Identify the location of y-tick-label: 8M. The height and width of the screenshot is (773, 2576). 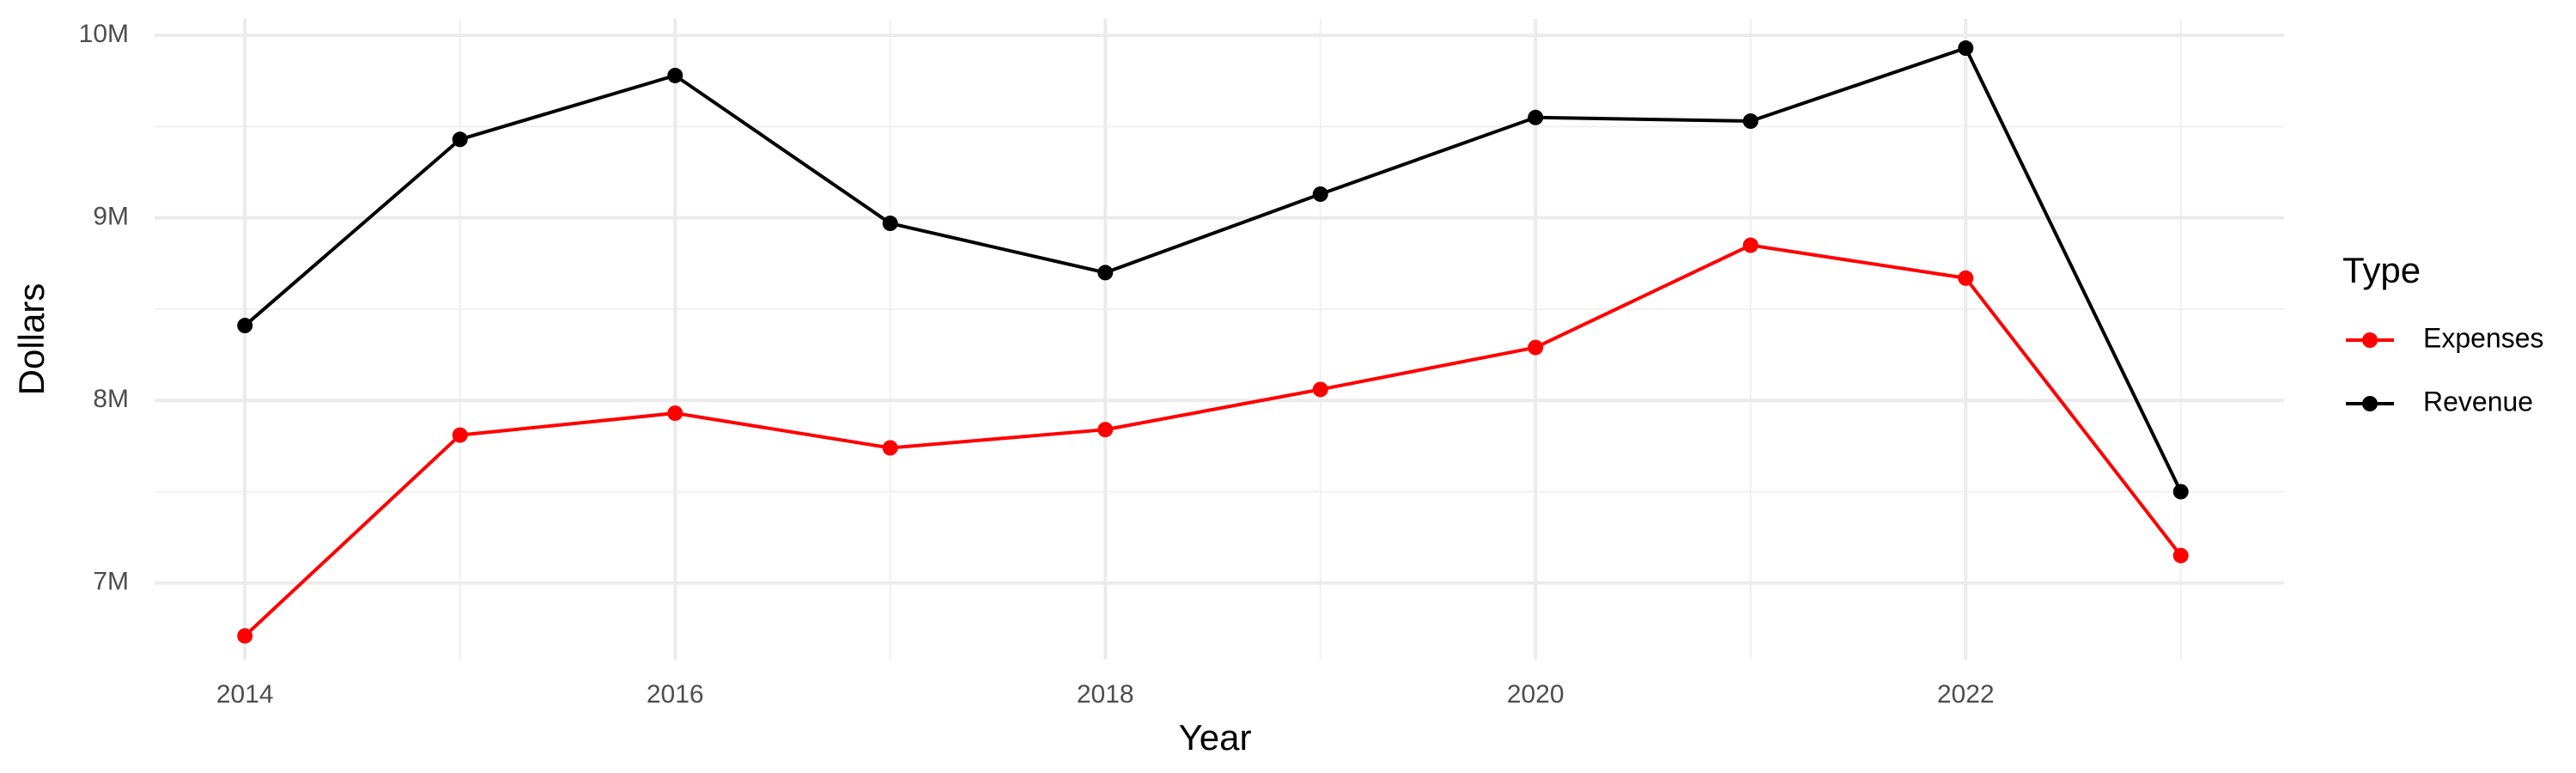
(111, 399).